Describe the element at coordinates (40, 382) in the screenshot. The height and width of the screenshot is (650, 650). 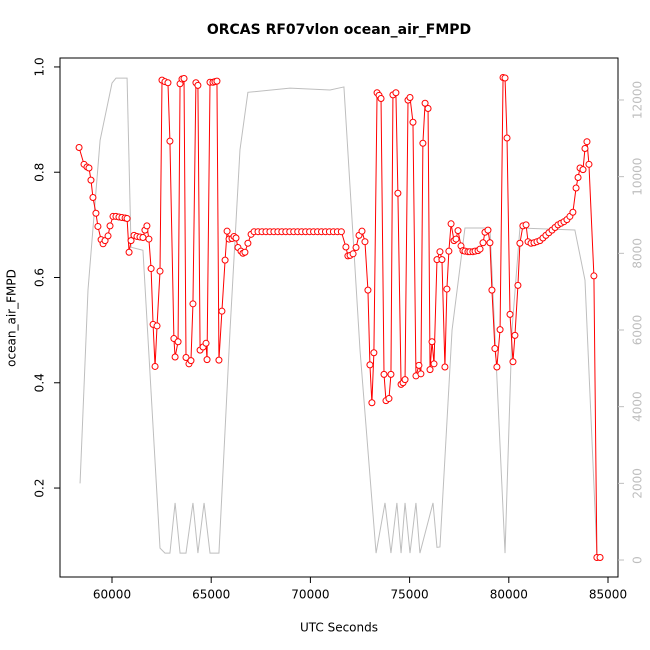
I see `y-tick-label: 0.4` at that location.